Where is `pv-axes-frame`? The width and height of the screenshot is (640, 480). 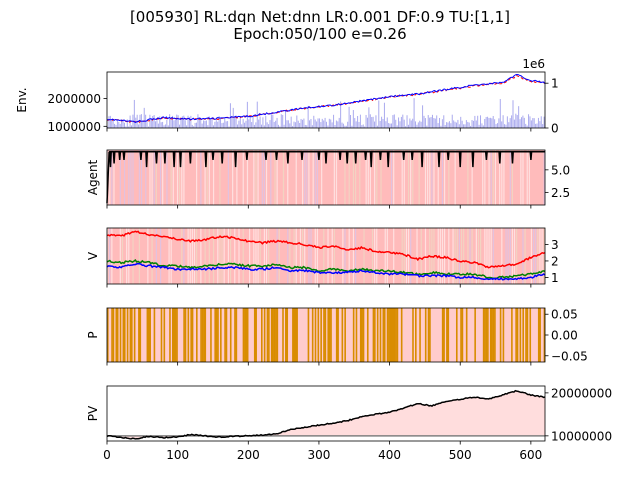 pv-axes-frame is located at coordinates (326, 413).